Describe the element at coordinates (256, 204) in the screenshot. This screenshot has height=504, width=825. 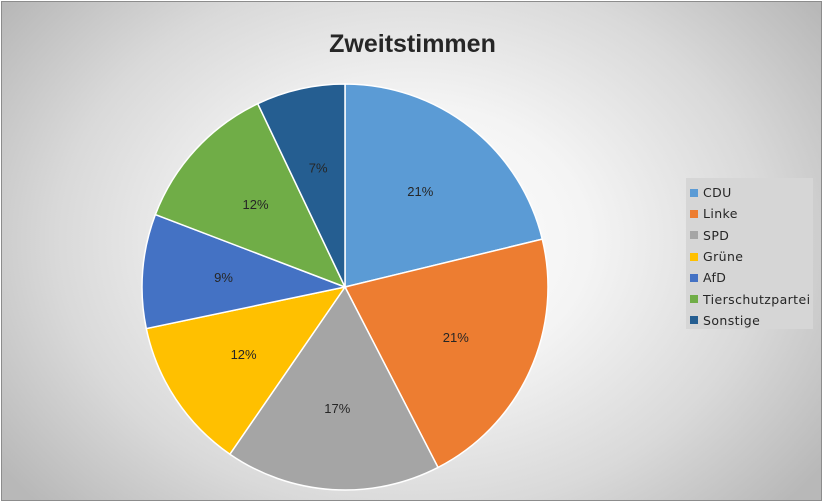
I see `data-label-tierschutzpartei: 12%` at that location.